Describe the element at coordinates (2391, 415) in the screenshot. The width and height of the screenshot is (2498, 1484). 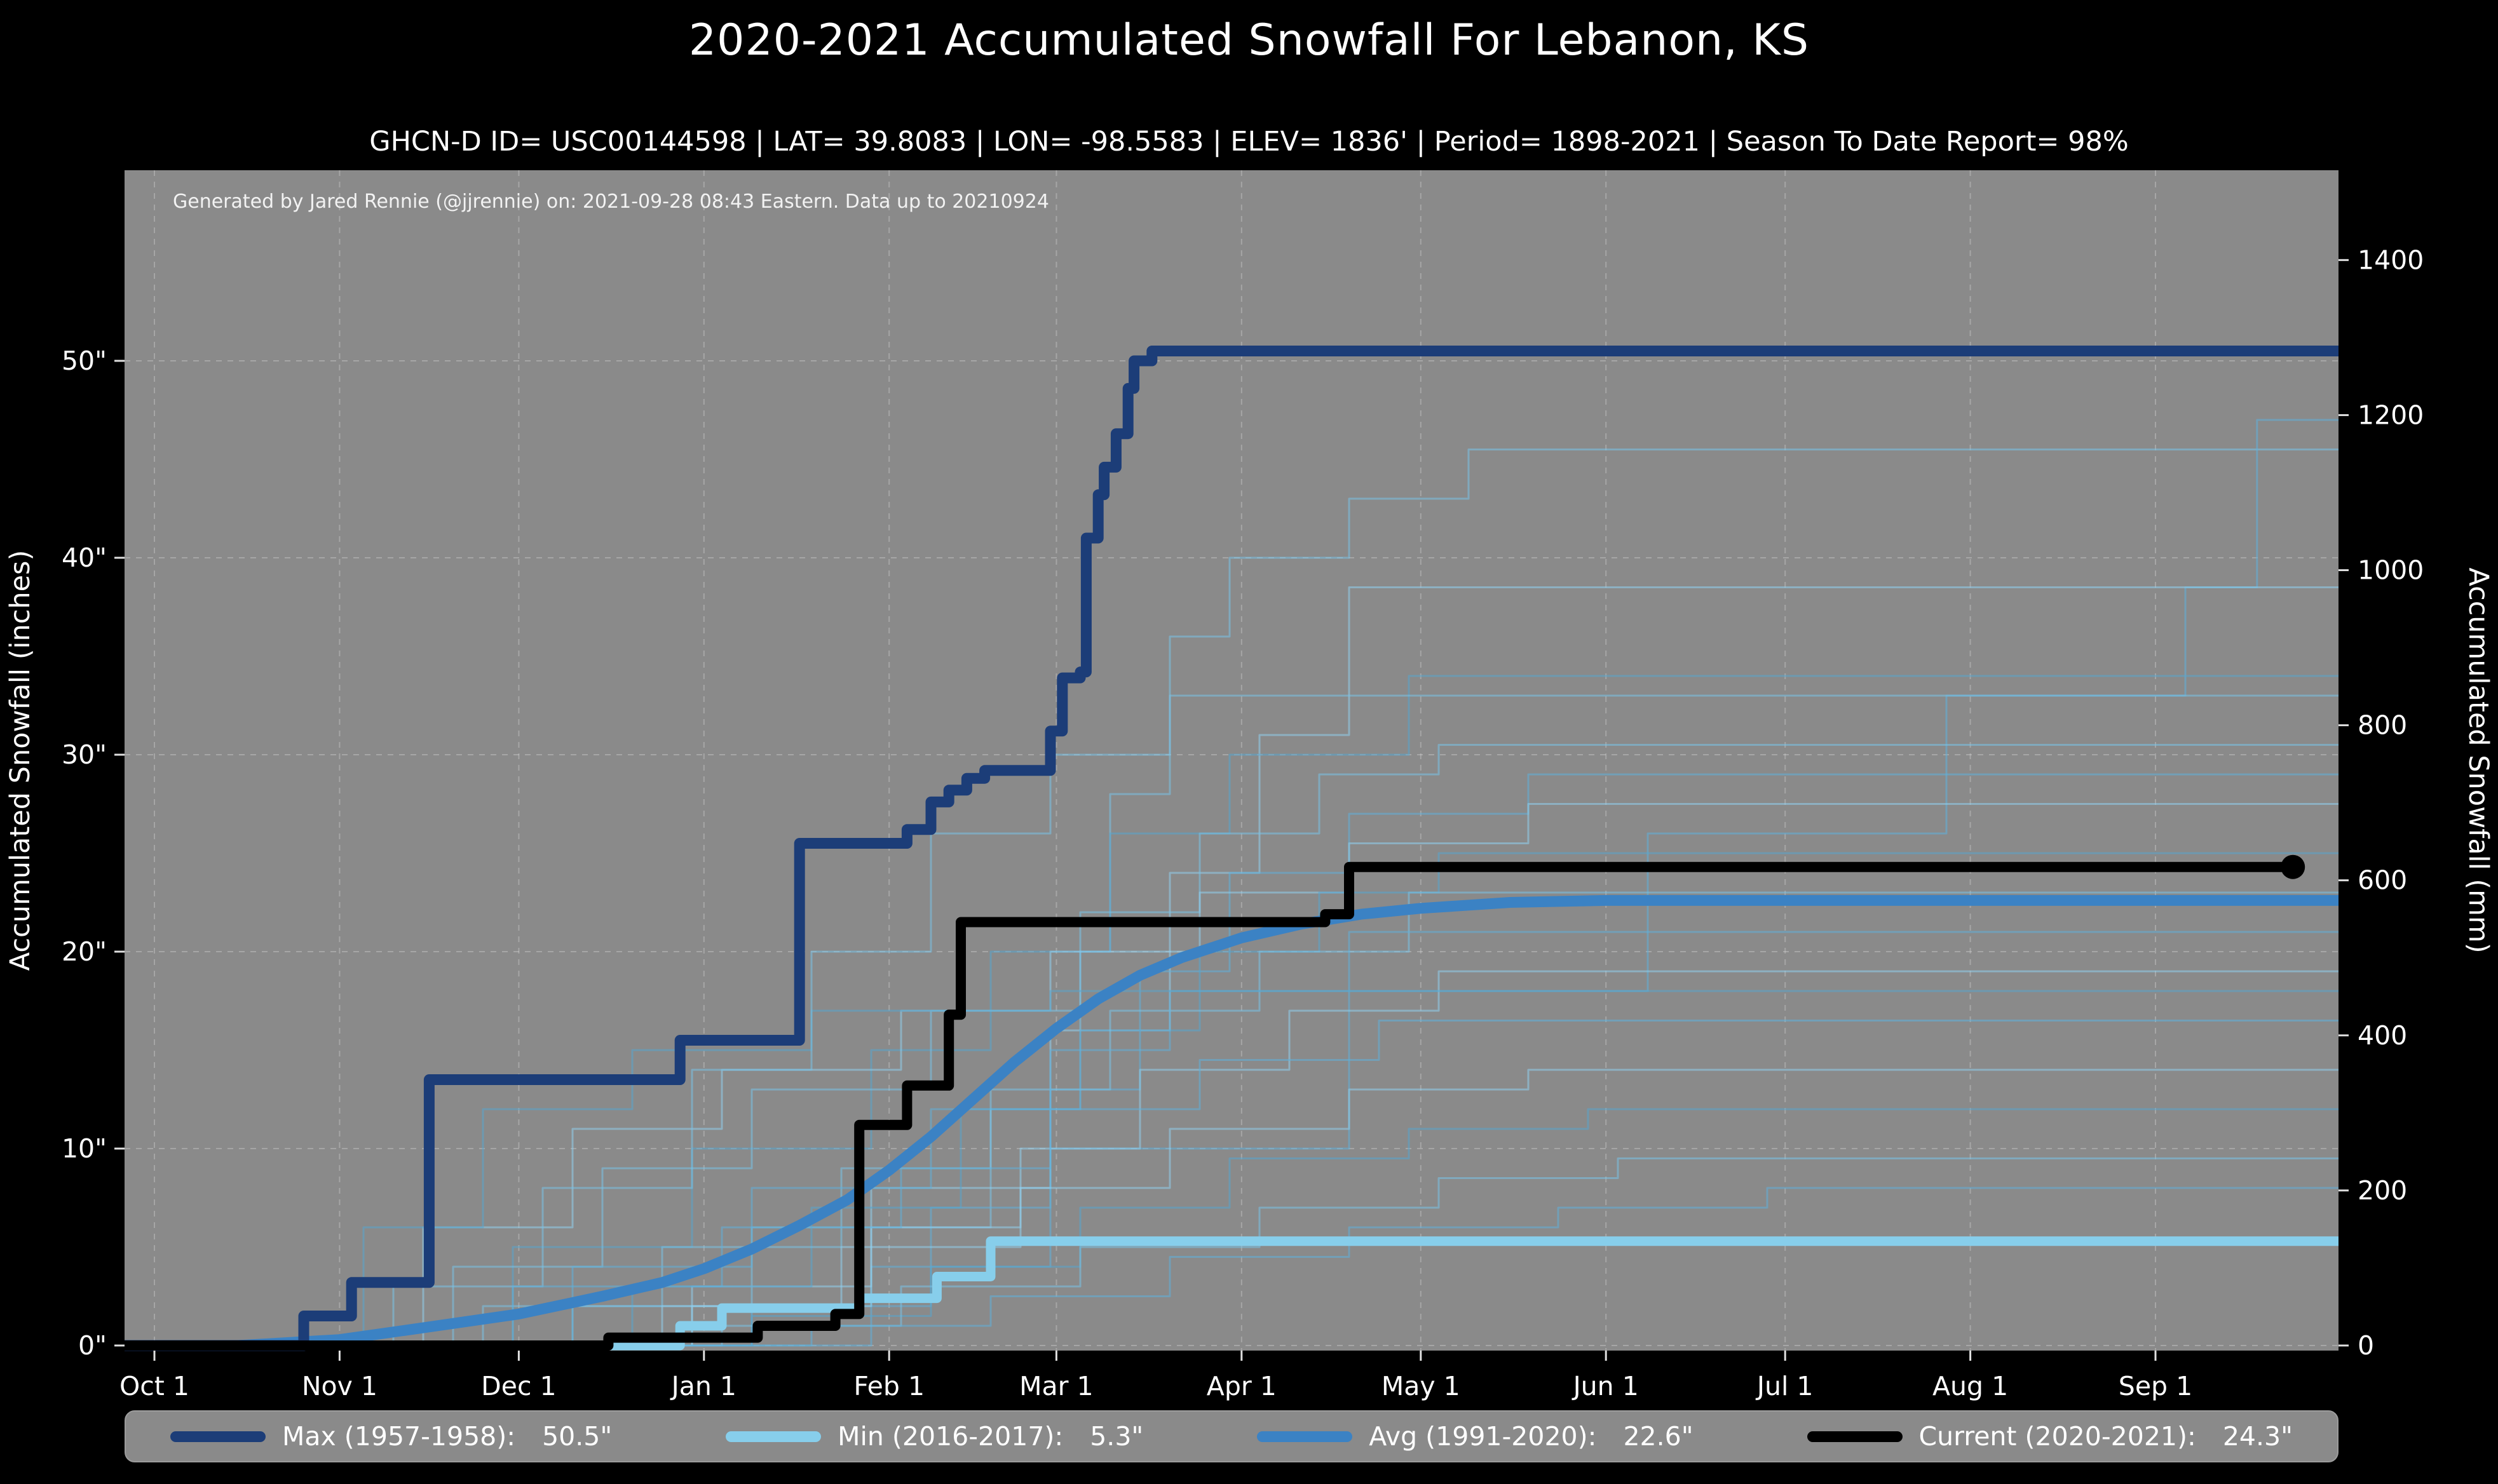
I see `right-tick-label: 1200` at that location.